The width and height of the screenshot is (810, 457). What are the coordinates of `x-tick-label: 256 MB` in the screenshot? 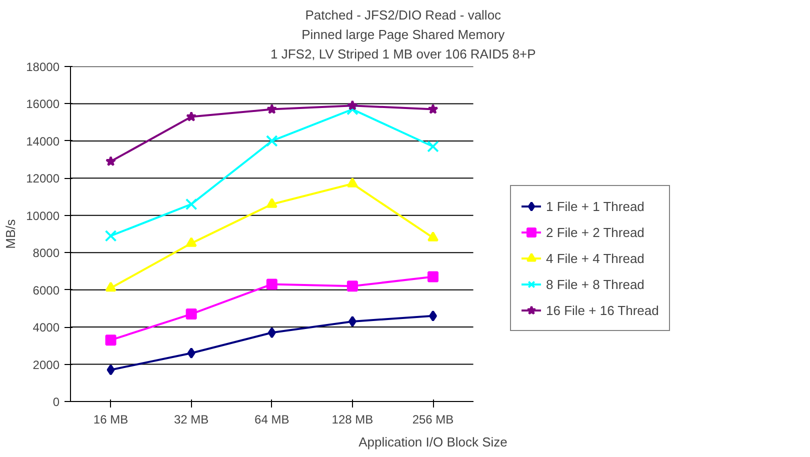 It's located at (433, 419).